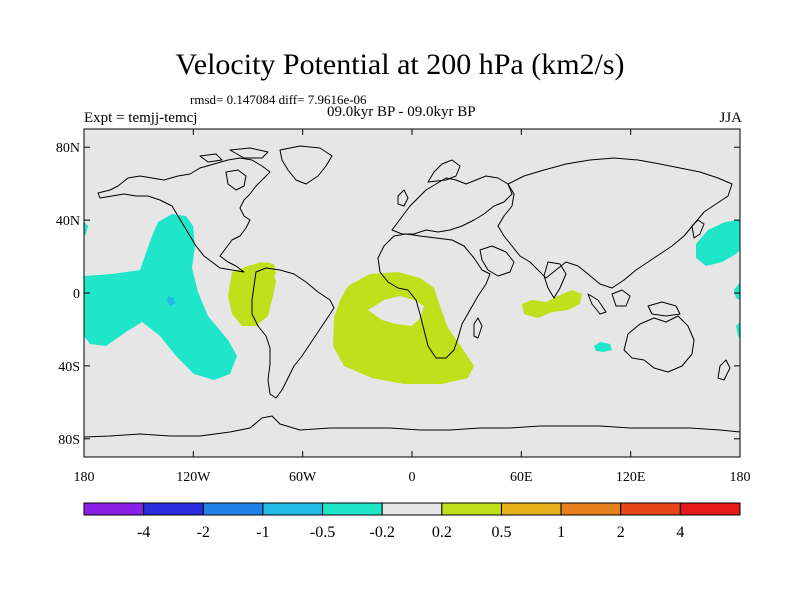 This screenshot has height=600, width=800. What do you see at coordinates (293, 333) in the screenshot?
I see `coast-south-america` at bounding box center [293, 333].